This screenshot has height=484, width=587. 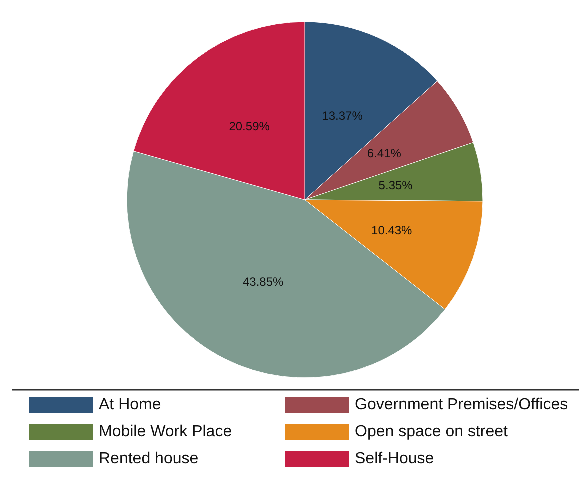 What do you see at coordinates (130, 405) in the screenshot?
I see `legend-label: At Home` at bounding box center [130, 405].